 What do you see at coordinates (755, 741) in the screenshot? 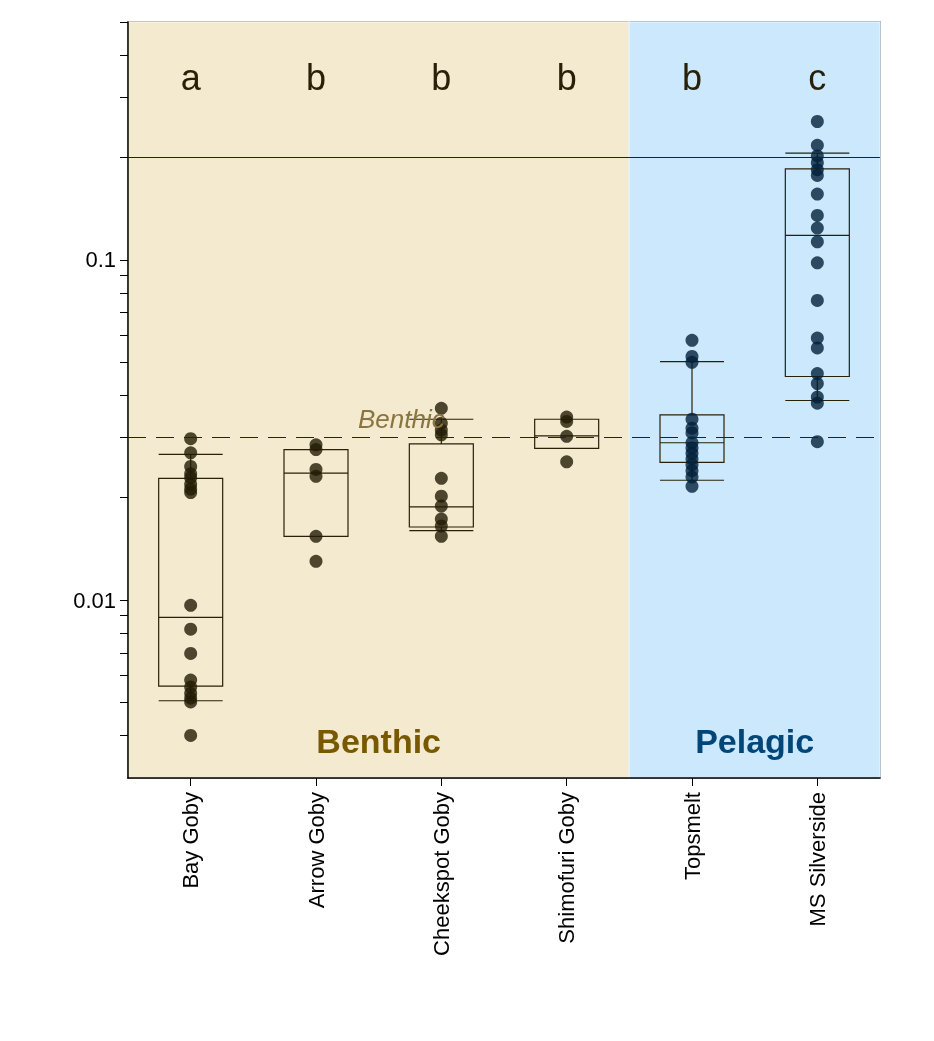
I see `band-label: Pelagic` at bounding box center [755, 741].